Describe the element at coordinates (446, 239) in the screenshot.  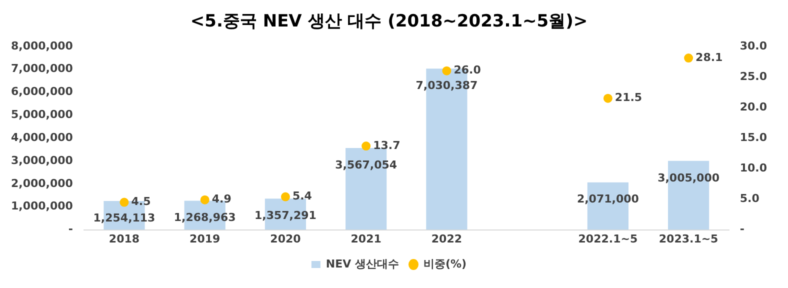
I see `x-tick-label: 2022` at that location.